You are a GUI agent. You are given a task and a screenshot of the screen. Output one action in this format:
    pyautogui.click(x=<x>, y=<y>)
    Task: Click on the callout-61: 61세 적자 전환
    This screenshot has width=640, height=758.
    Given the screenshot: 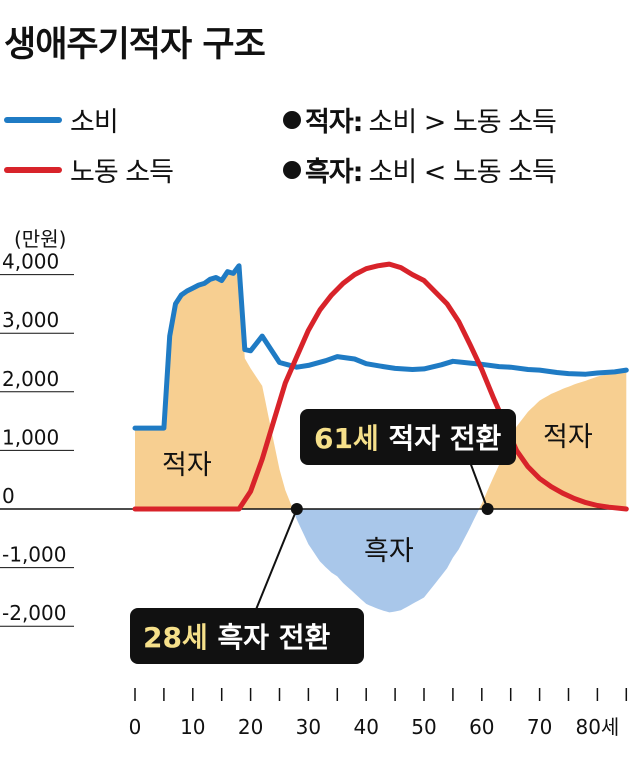 What is the action you would take?
    pyautogui.click(x=408, y=437)
    